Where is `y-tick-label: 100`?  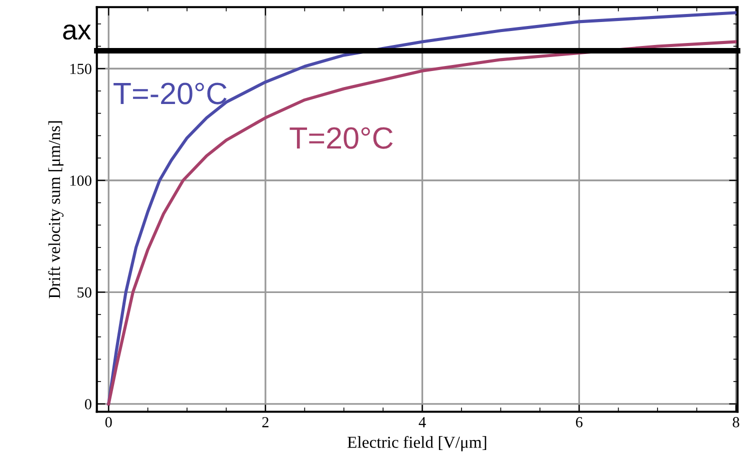 y-tick-label: 100 is located at coordinates (81, 181).